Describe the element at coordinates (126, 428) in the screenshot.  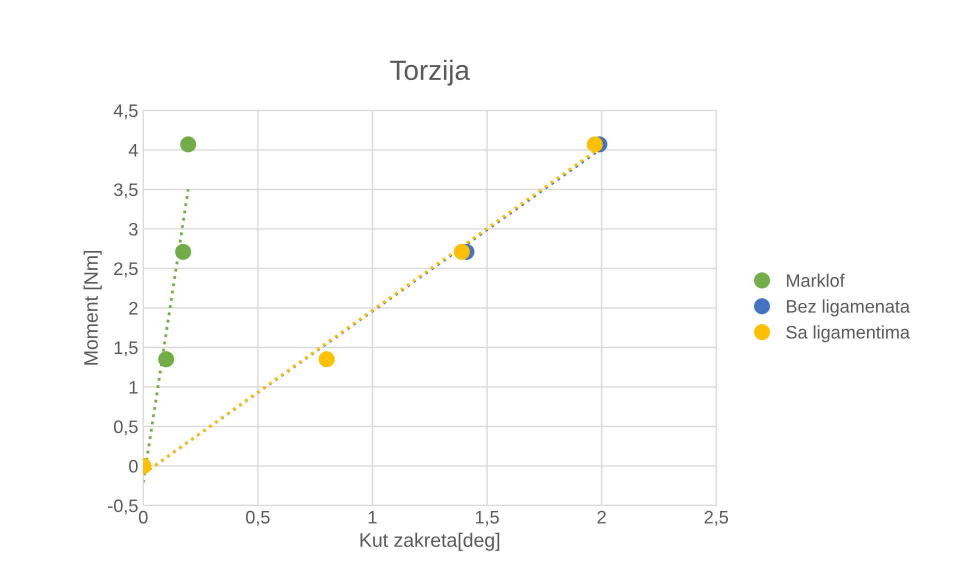
I see `y-tick-label: 0,5` at that location.